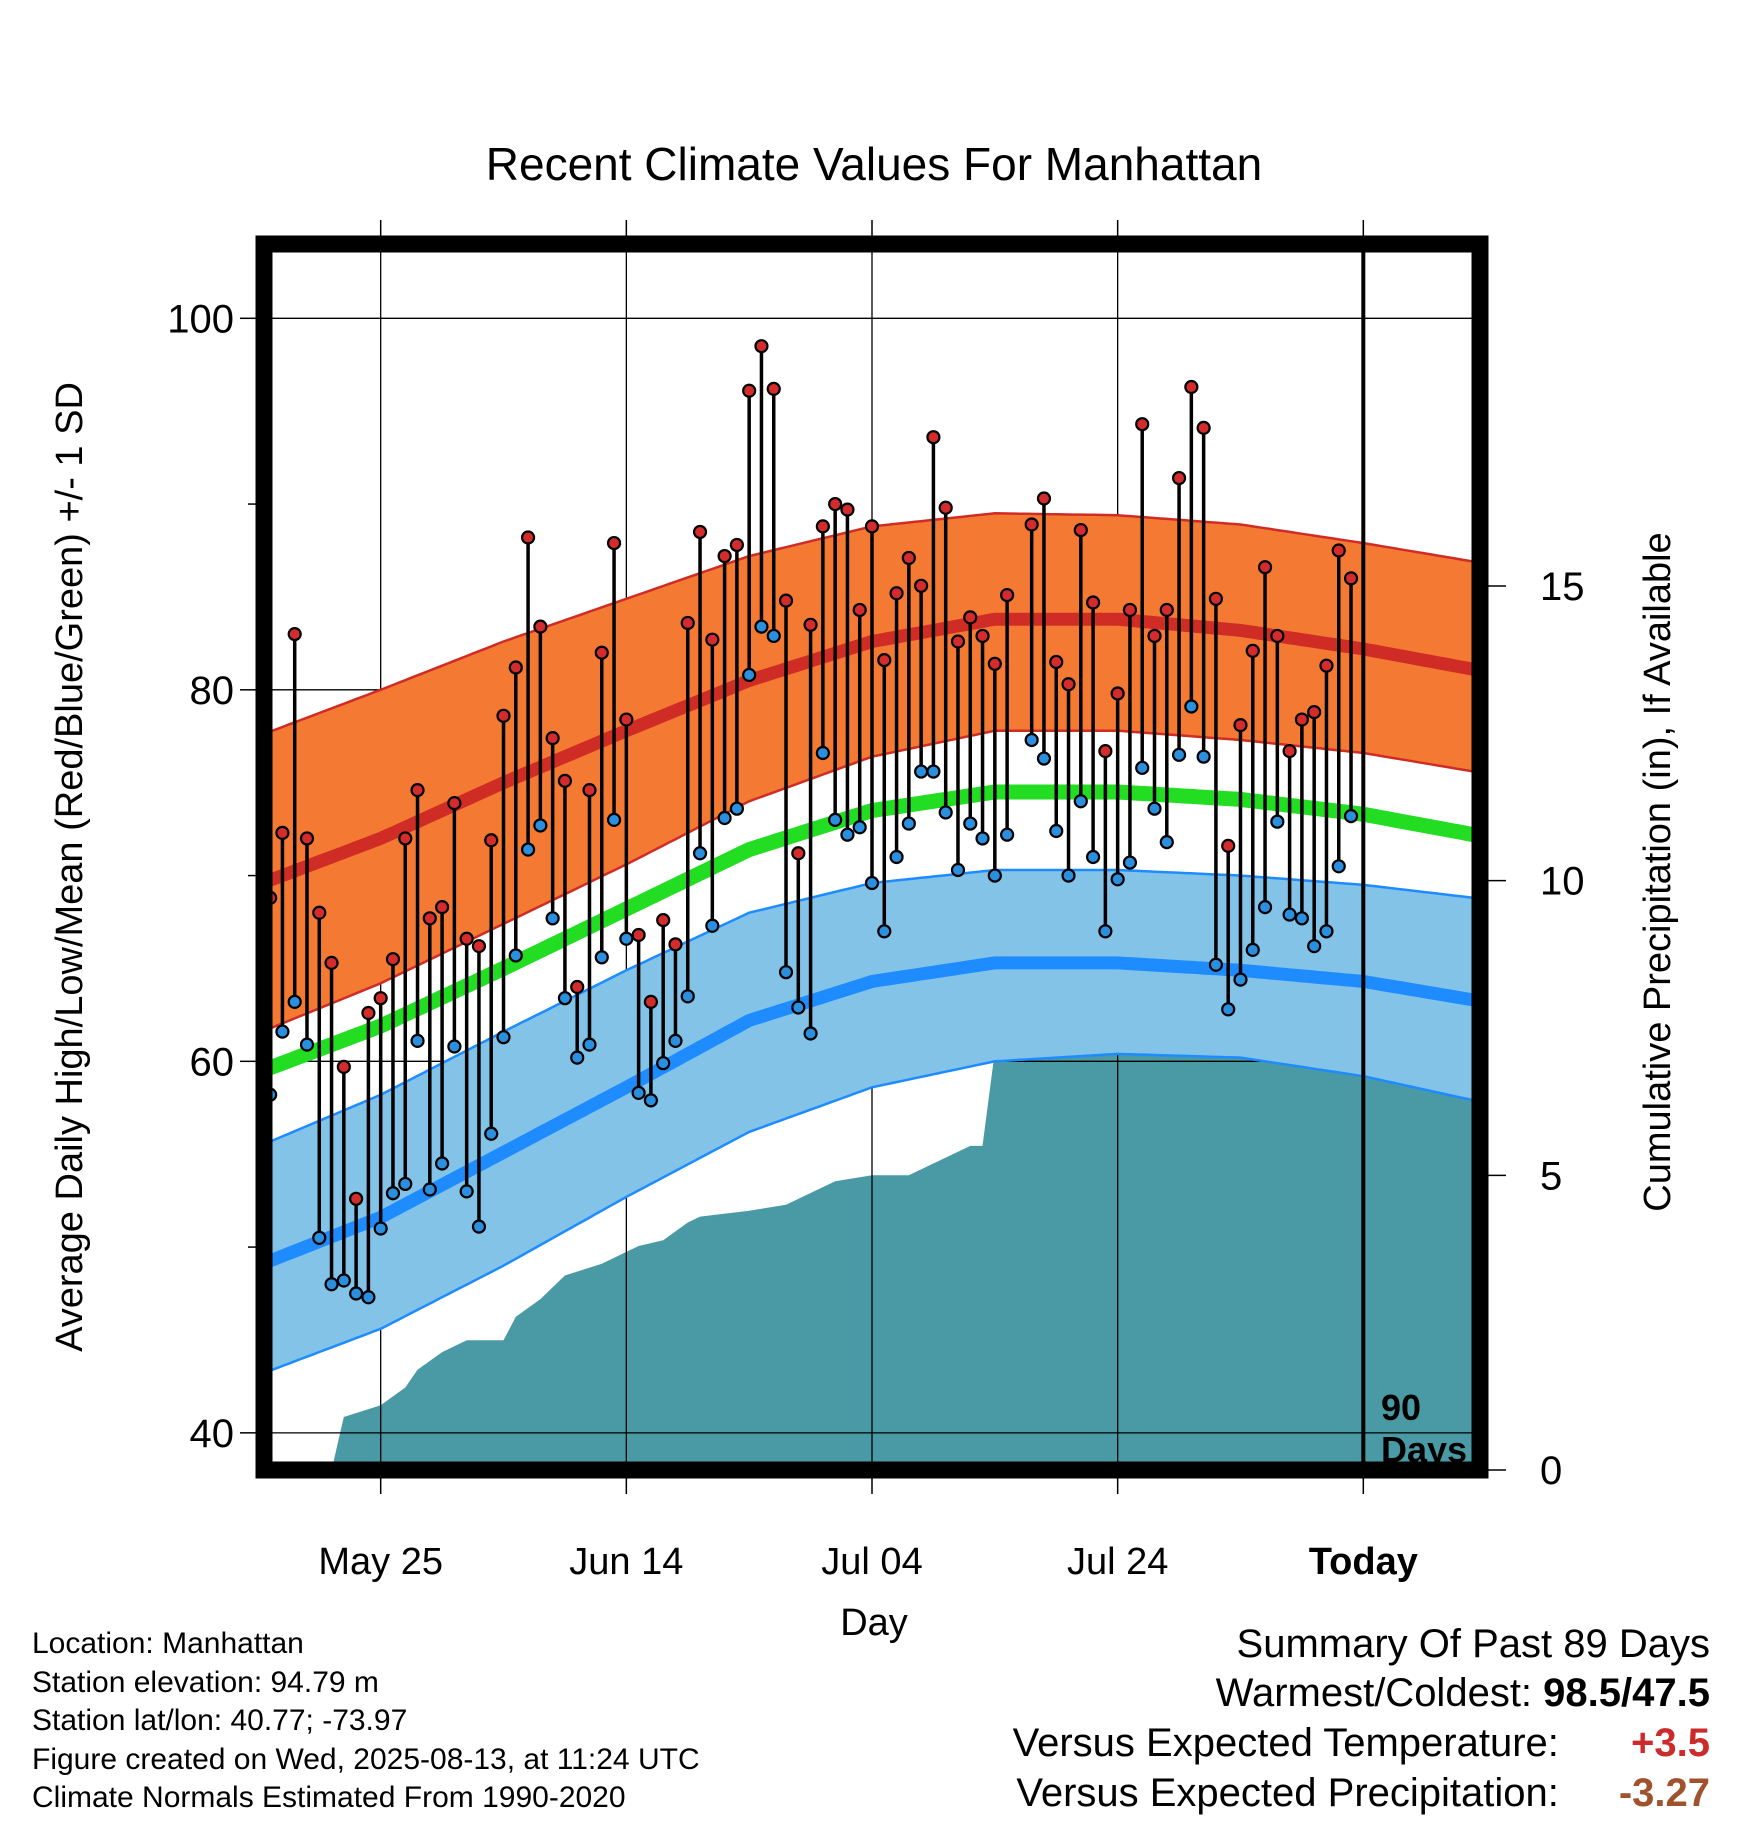 The width and height of the screenshot is (1748, 1828). I want to click on x-axis-label: Day, so click(874, 1623).